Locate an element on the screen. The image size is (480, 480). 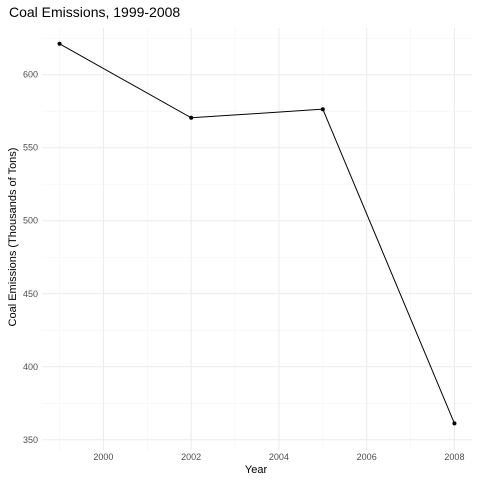
chart-title: Coal Emissions, 1999-2008 is located at coordinates (94, 12).